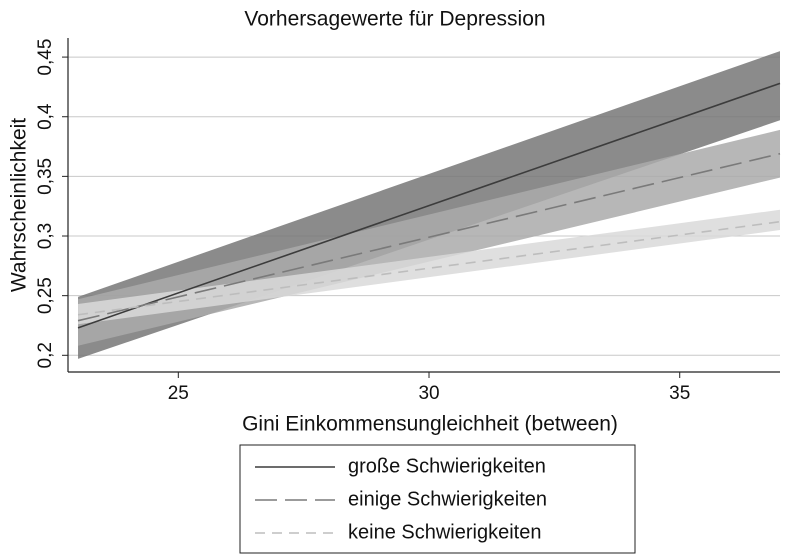 The image size is (791, 558). Describe the element at coordinates (45, 295) in the screenshot. I see `y-tick-label: 0,25` at that location.